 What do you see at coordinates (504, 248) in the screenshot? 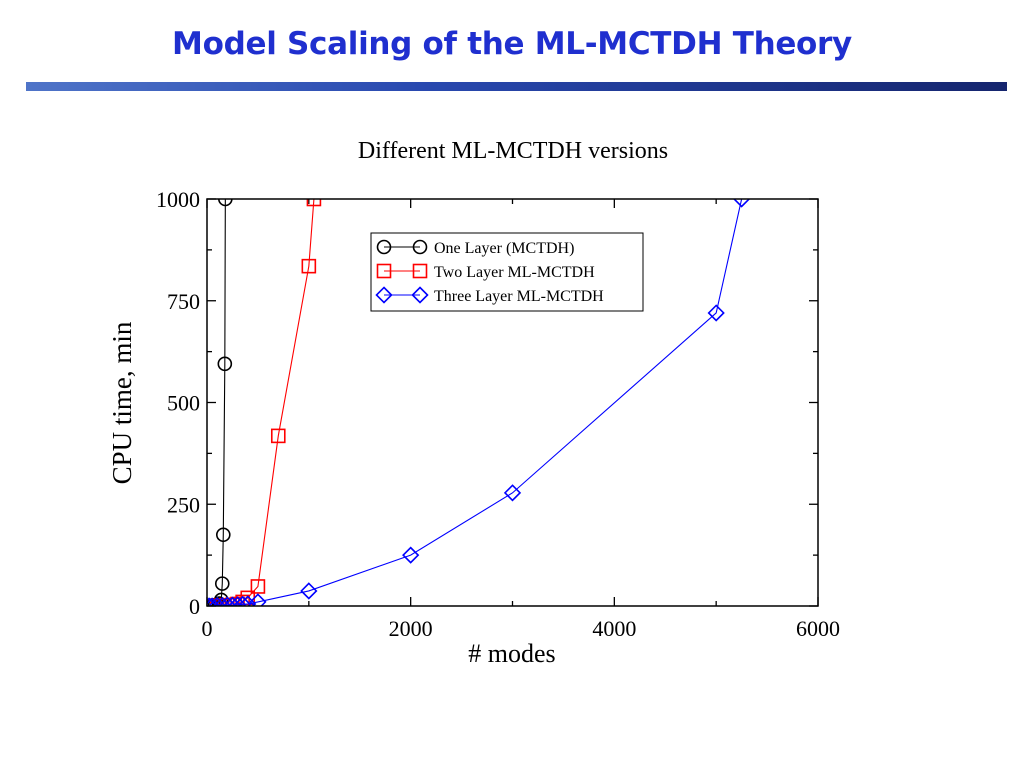
I see `legend-label: One Layer (MCTDH)` at bounding box center [504, 248].